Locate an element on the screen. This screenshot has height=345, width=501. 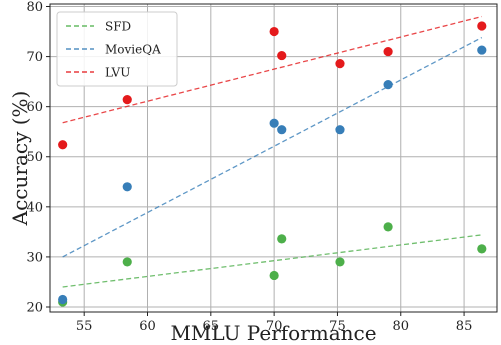
legend-box is located at coordinates (117, 49).